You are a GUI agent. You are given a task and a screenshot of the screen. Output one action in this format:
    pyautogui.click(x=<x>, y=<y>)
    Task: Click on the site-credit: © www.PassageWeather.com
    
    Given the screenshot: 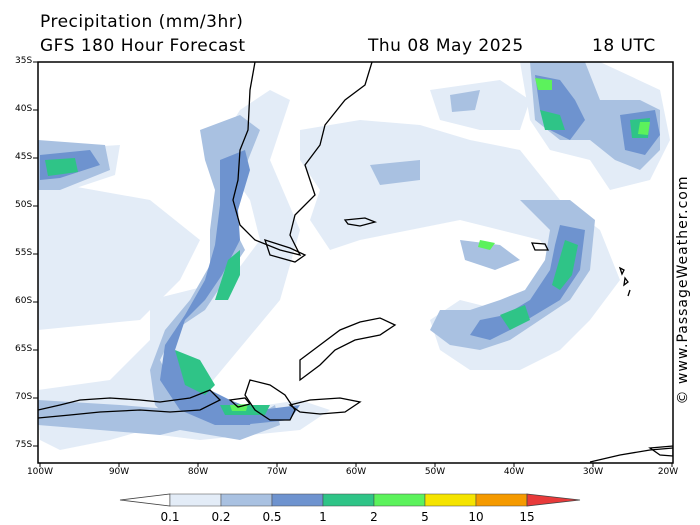 What is the action you would take?
    pyautogui.click(x=683, y=290)
    